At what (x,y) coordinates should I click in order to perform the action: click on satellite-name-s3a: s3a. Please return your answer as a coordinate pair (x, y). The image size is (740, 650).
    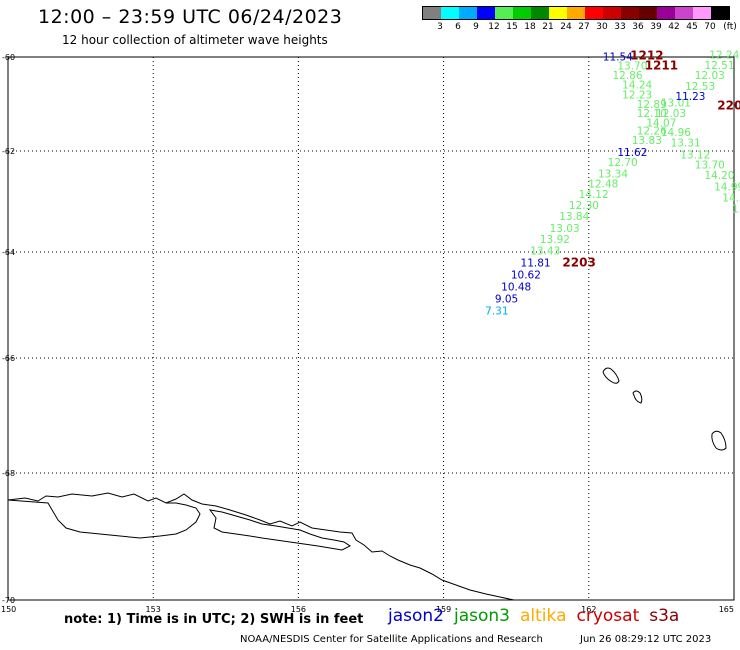
    Looking at the image, I should click on (664, 616).